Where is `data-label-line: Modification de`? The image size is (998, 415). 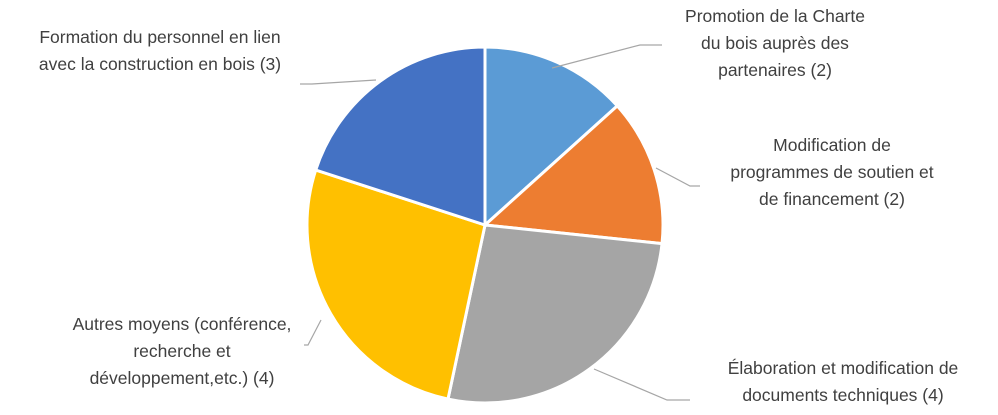 data-label-line: Modification de is located at coordinates (832, 145).